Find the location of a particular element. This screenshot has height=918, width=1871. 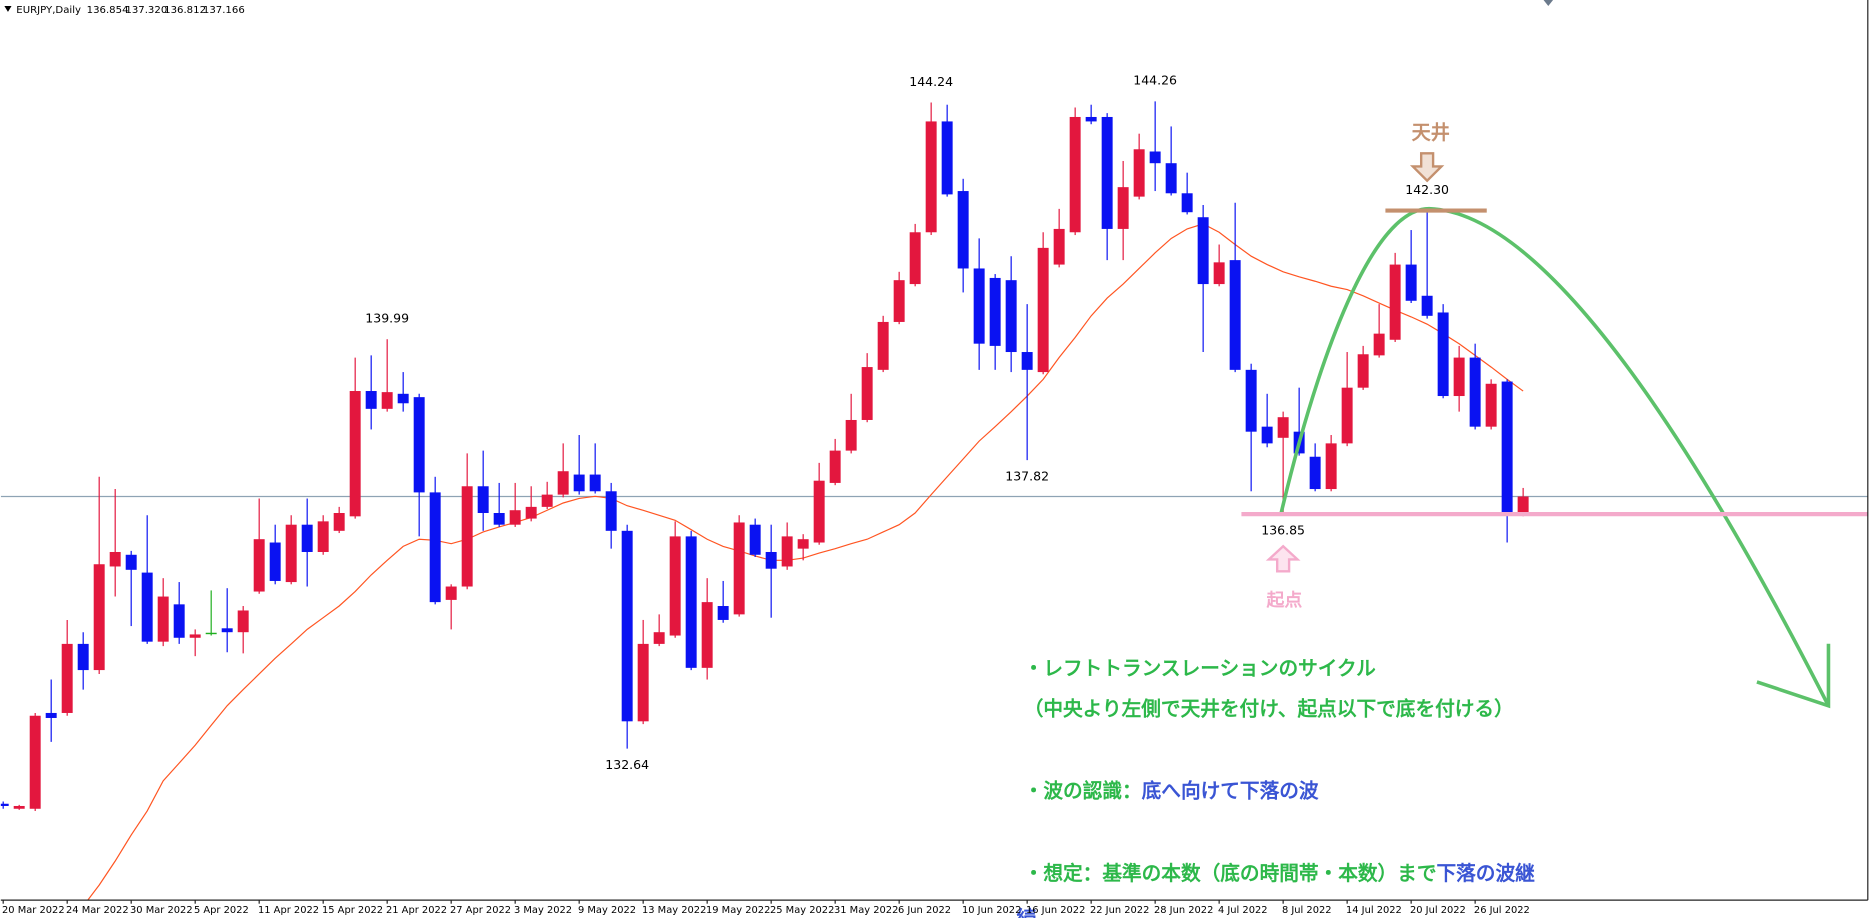

origin-arrow is located at coordinates (1283, 558).